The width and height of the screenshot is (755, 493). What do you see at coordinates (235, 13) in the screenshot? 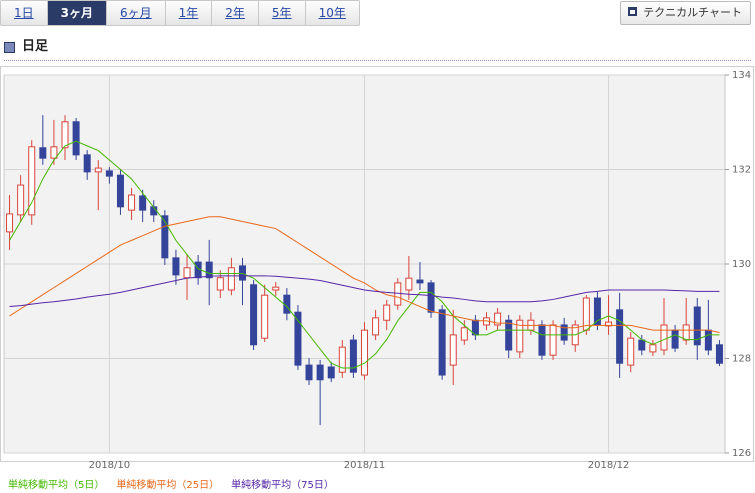
I see `period-tab: 2年` at bounding box center [235, 13].